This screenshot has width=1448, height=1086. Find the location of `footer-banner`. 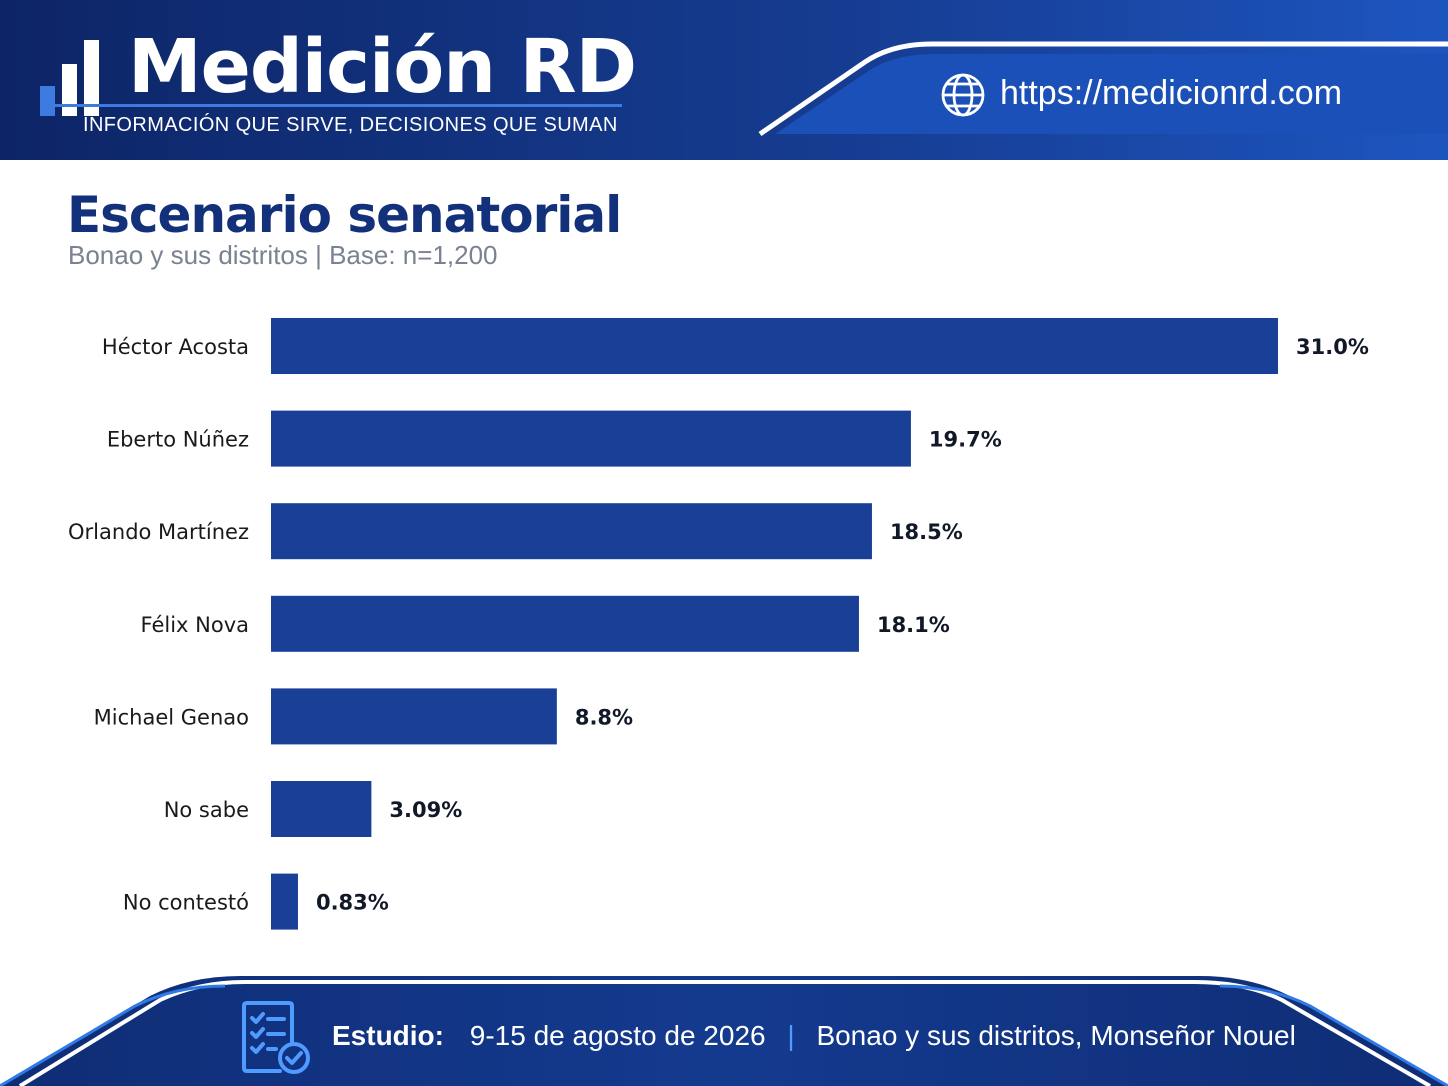

footer-banner is located at coordinates (724, 1031).